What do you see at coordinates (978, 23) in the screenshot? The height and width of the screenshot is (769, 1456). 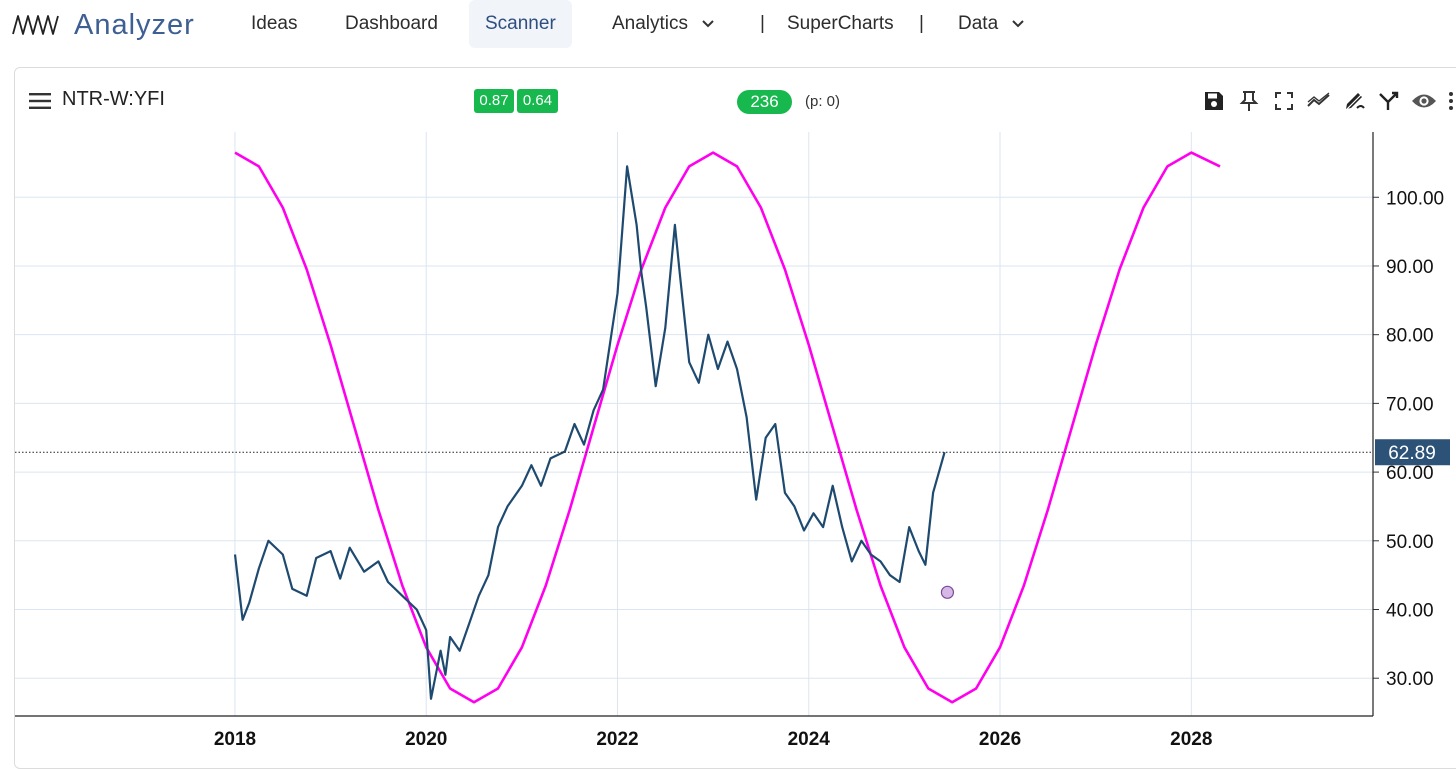 I see `nav-data-label: Data` at bounding box center [978, 23].